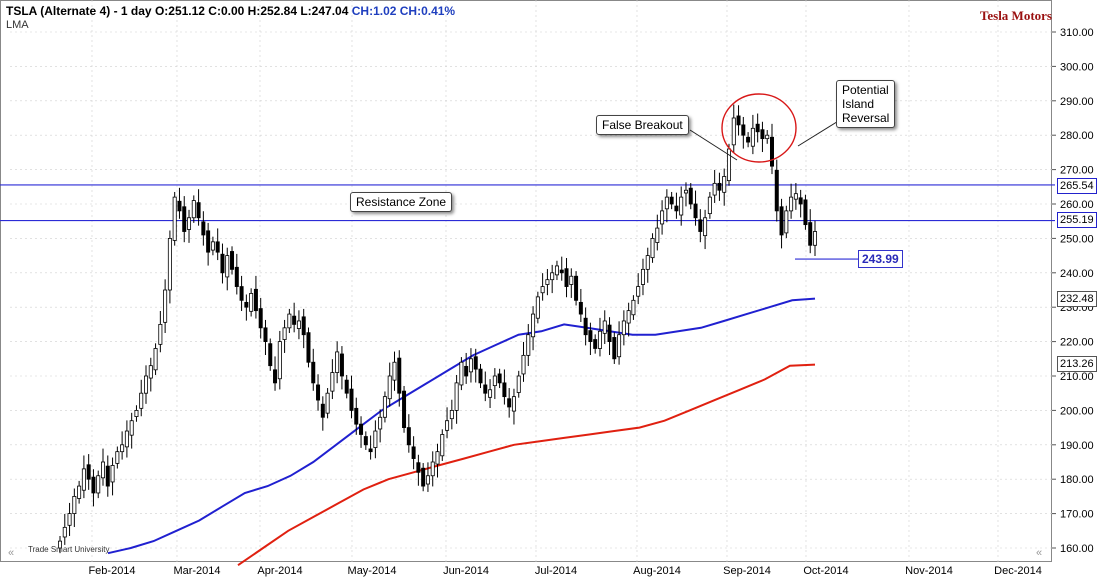 This screenshot has height=578, width=1100. Describe the element at coordinates (1077, 239) in the screenshot. I see `y-tick-label: 250.00` at that location.